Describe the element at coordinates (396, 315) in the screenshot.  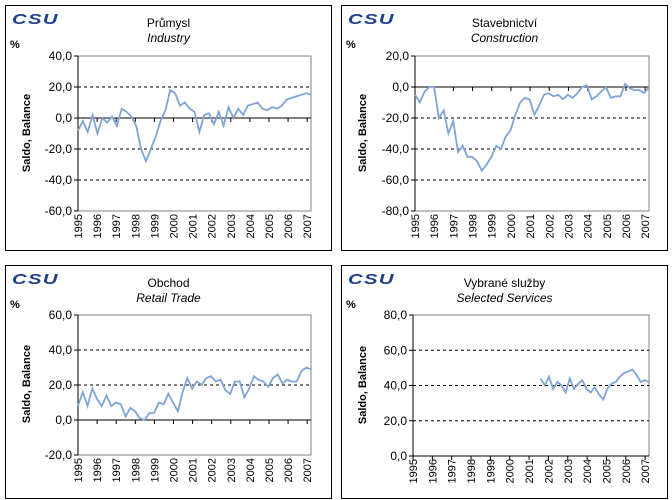
I see `y-tick-label: 80,0` at that location.